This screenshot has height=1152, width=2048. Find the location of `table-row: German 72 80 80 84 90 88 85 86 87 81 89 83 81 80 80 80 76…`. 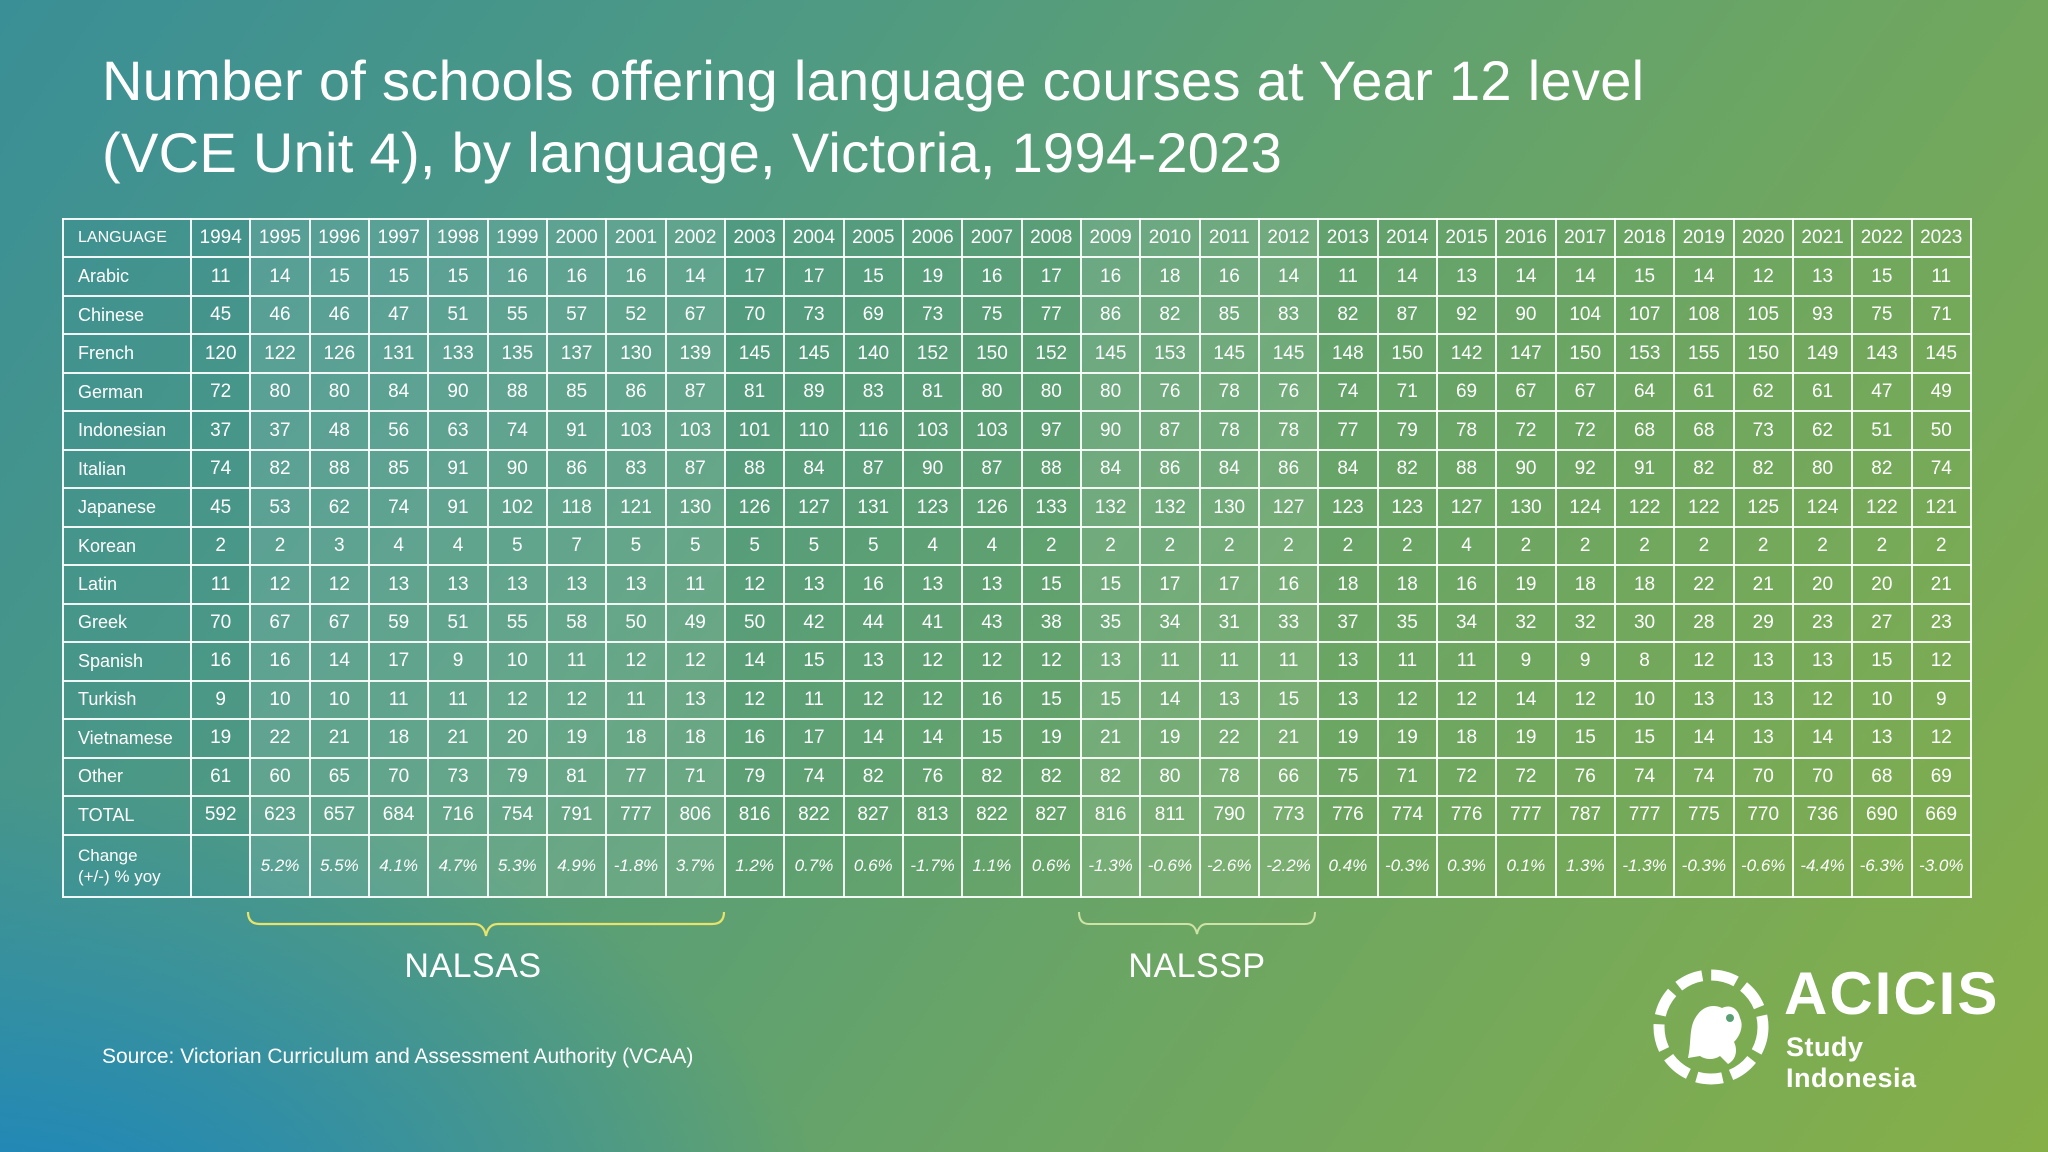

table-row: German 72 80 80 84 90 88 85 86 87 81 89 83 81 80 80 80 76… is located at coordinates (1017, 392).